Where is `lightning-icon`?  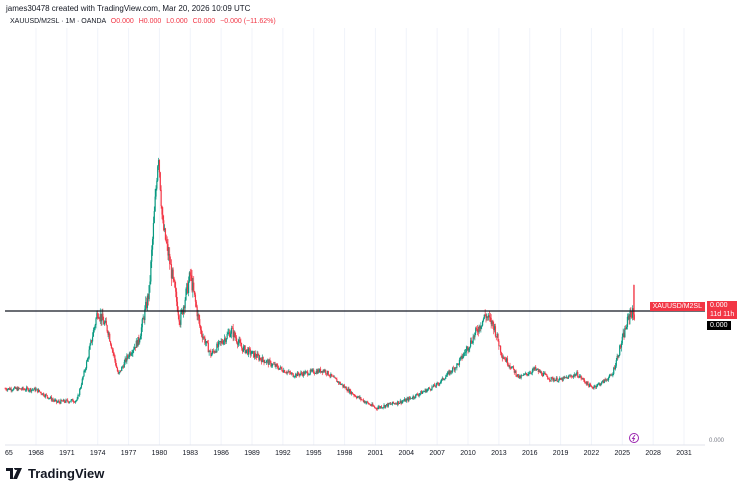 lightning-icon is located at coordinates (634, 438).